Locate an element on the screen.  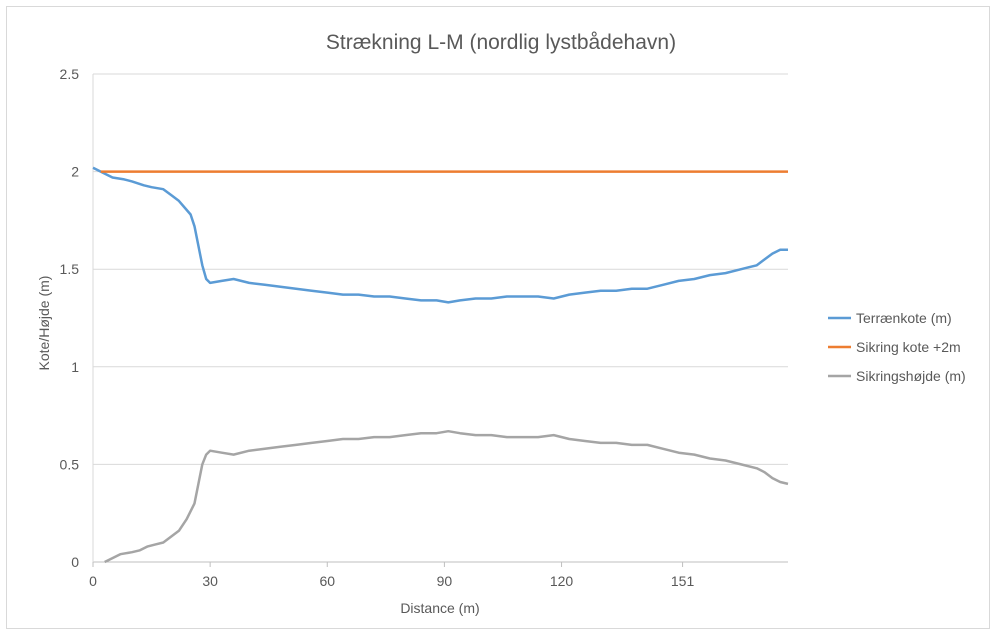
legend-label: Terrænkote (m) is located at coordinates (904, 318).